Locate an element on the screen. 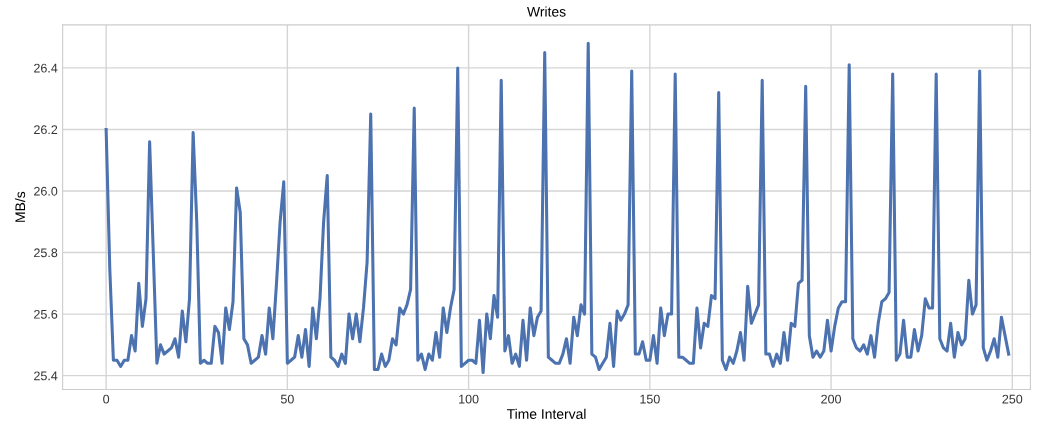  chart-title: Writes is located at coordinates (546, 11).